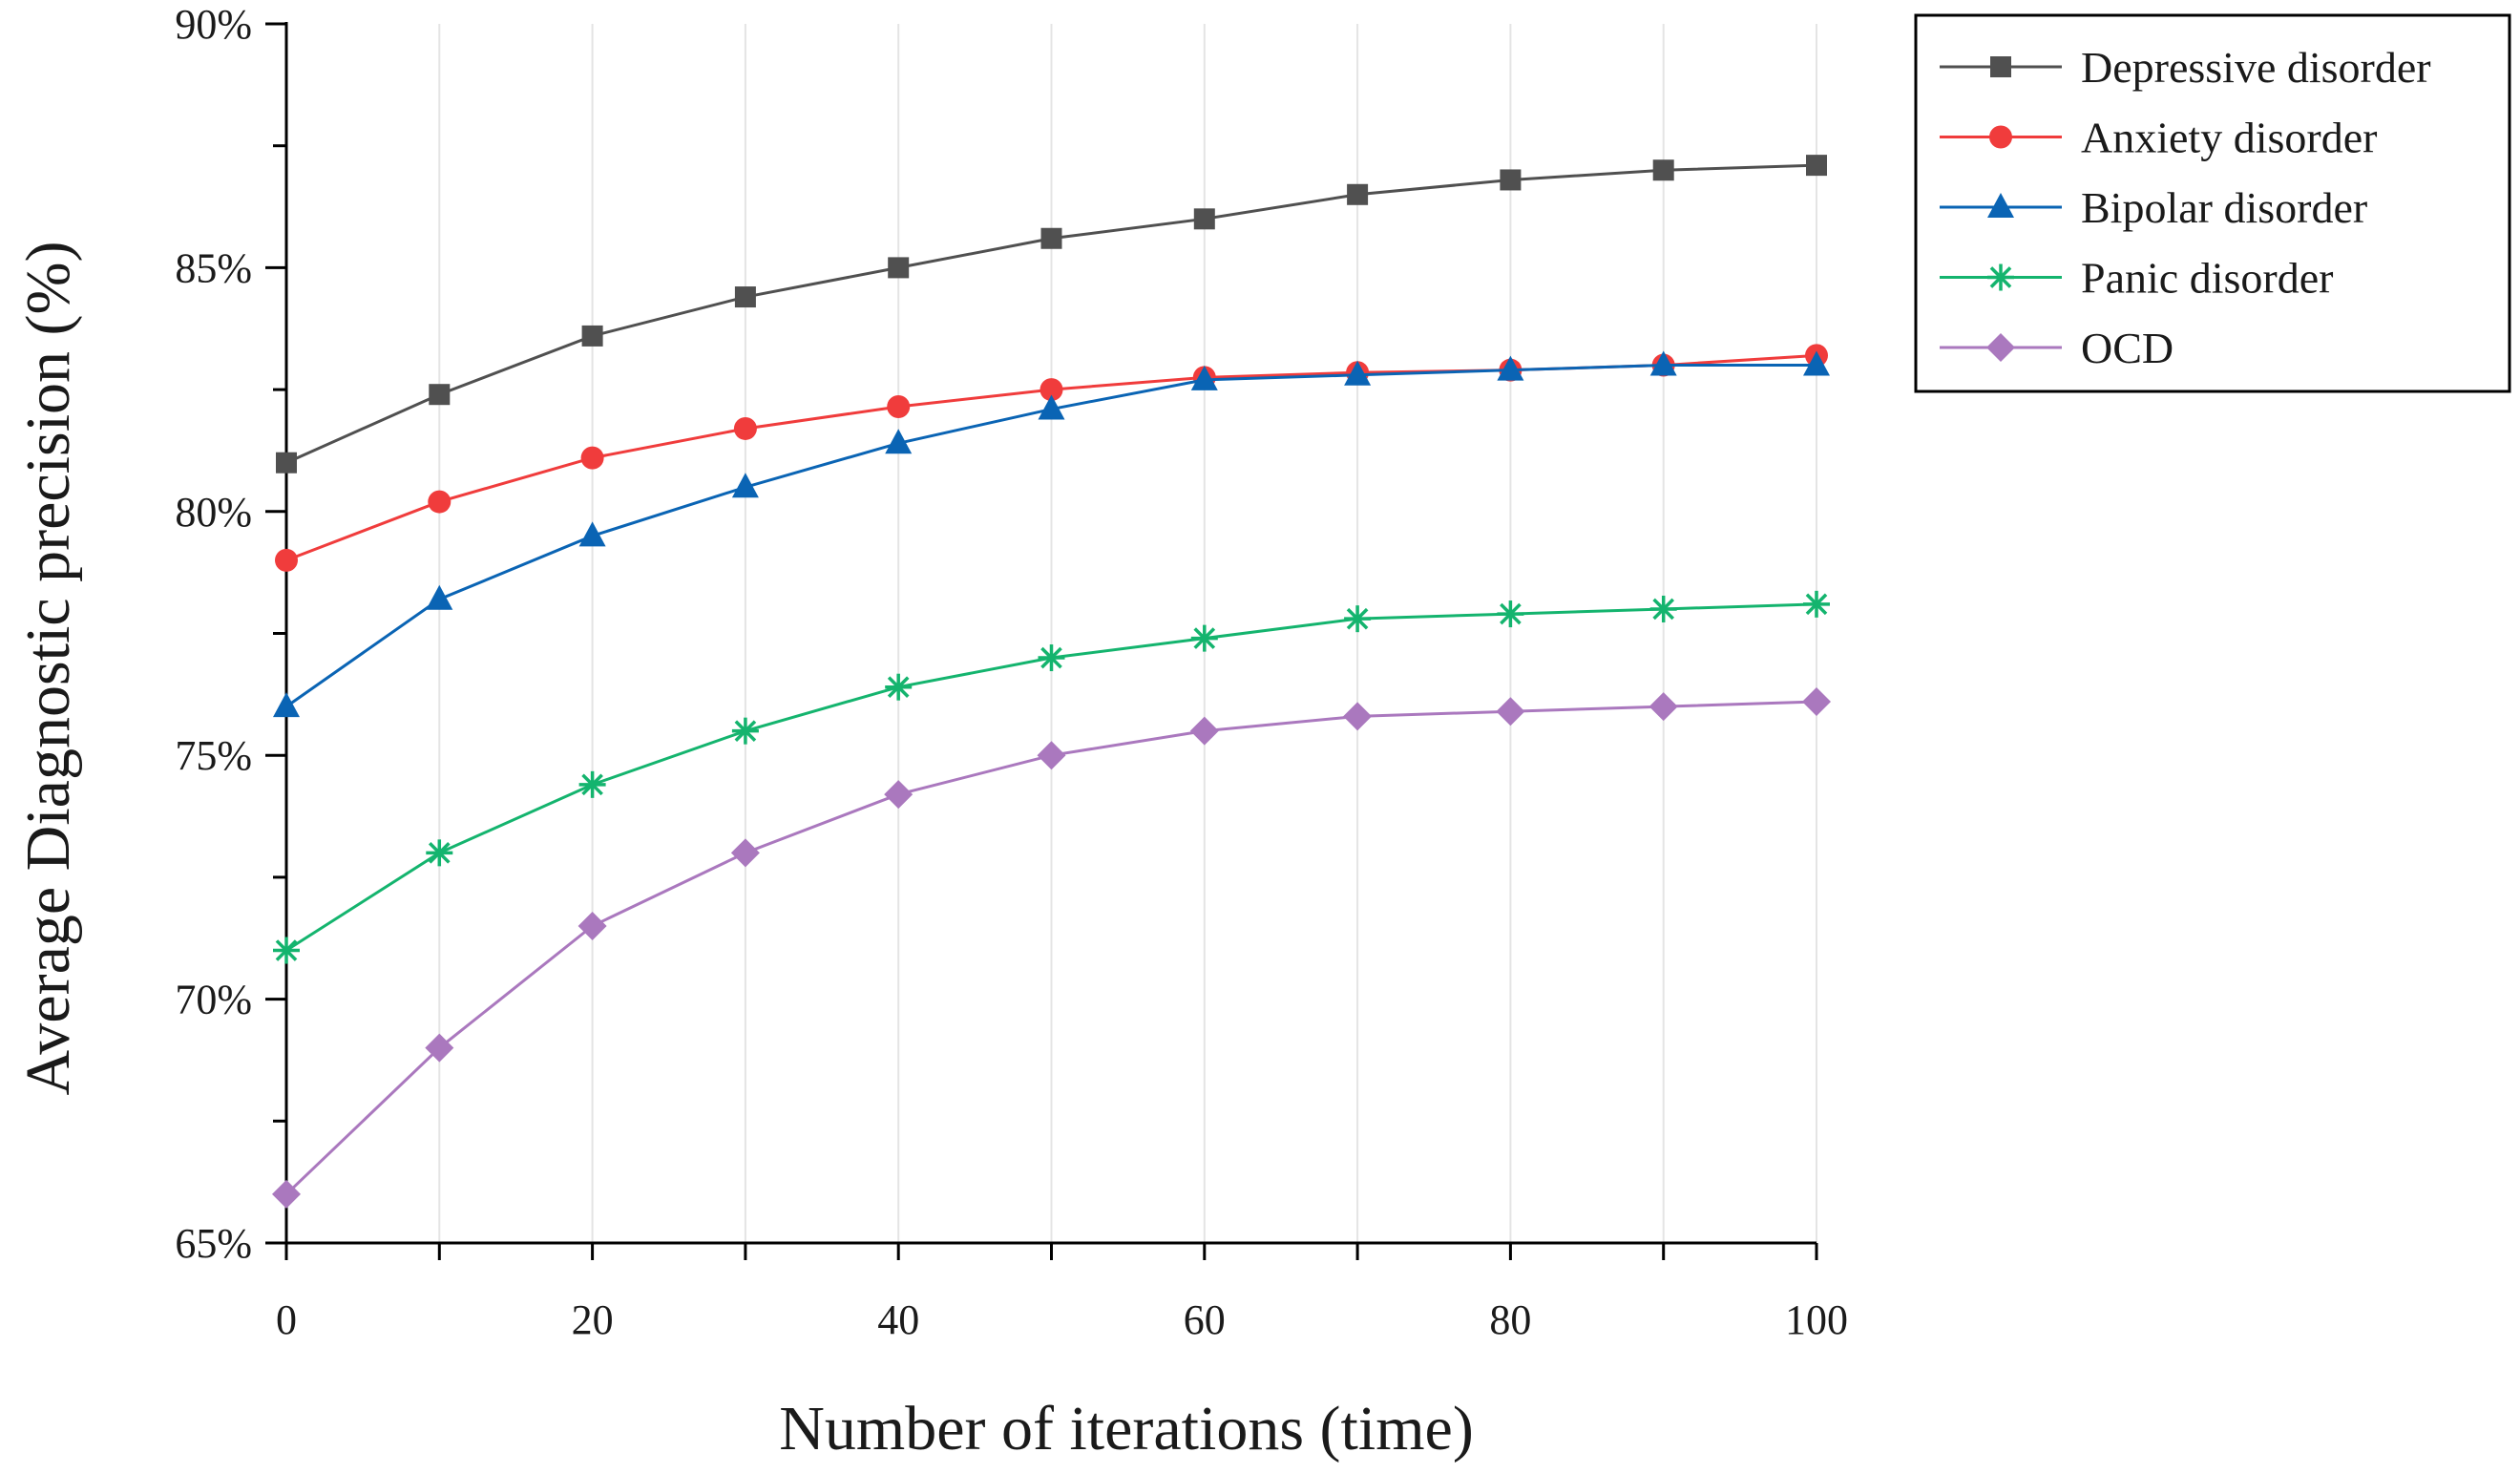 This screenshot has height=1474, width=2520. Describe the element at coordinates (1510, 1319) in the screenshot. I see `x-tick-label: 80` at that location.